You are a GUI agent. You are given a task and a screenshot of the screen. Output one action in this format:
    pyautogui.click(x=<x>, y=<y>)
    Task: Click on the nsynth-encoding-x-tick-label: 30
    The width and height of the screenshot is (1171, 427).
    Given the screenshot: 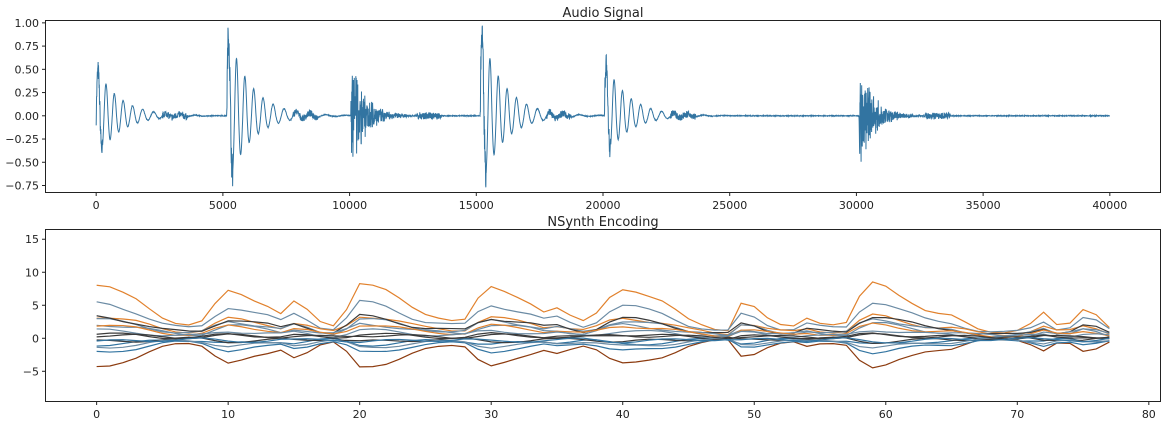 What is the action you would take?
    pyautogui.click(x=491, y=414)
    